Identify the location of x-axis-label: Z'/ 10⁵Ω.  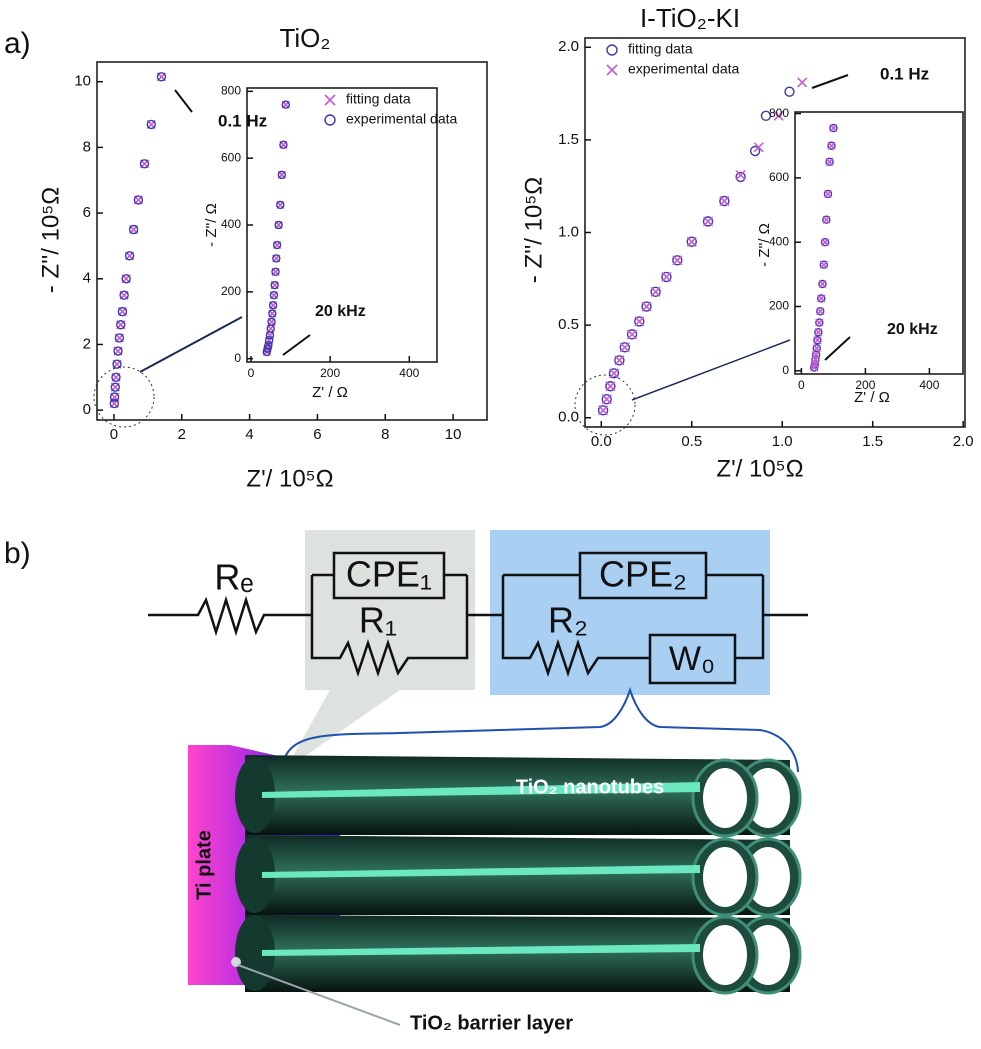
(289, 478).